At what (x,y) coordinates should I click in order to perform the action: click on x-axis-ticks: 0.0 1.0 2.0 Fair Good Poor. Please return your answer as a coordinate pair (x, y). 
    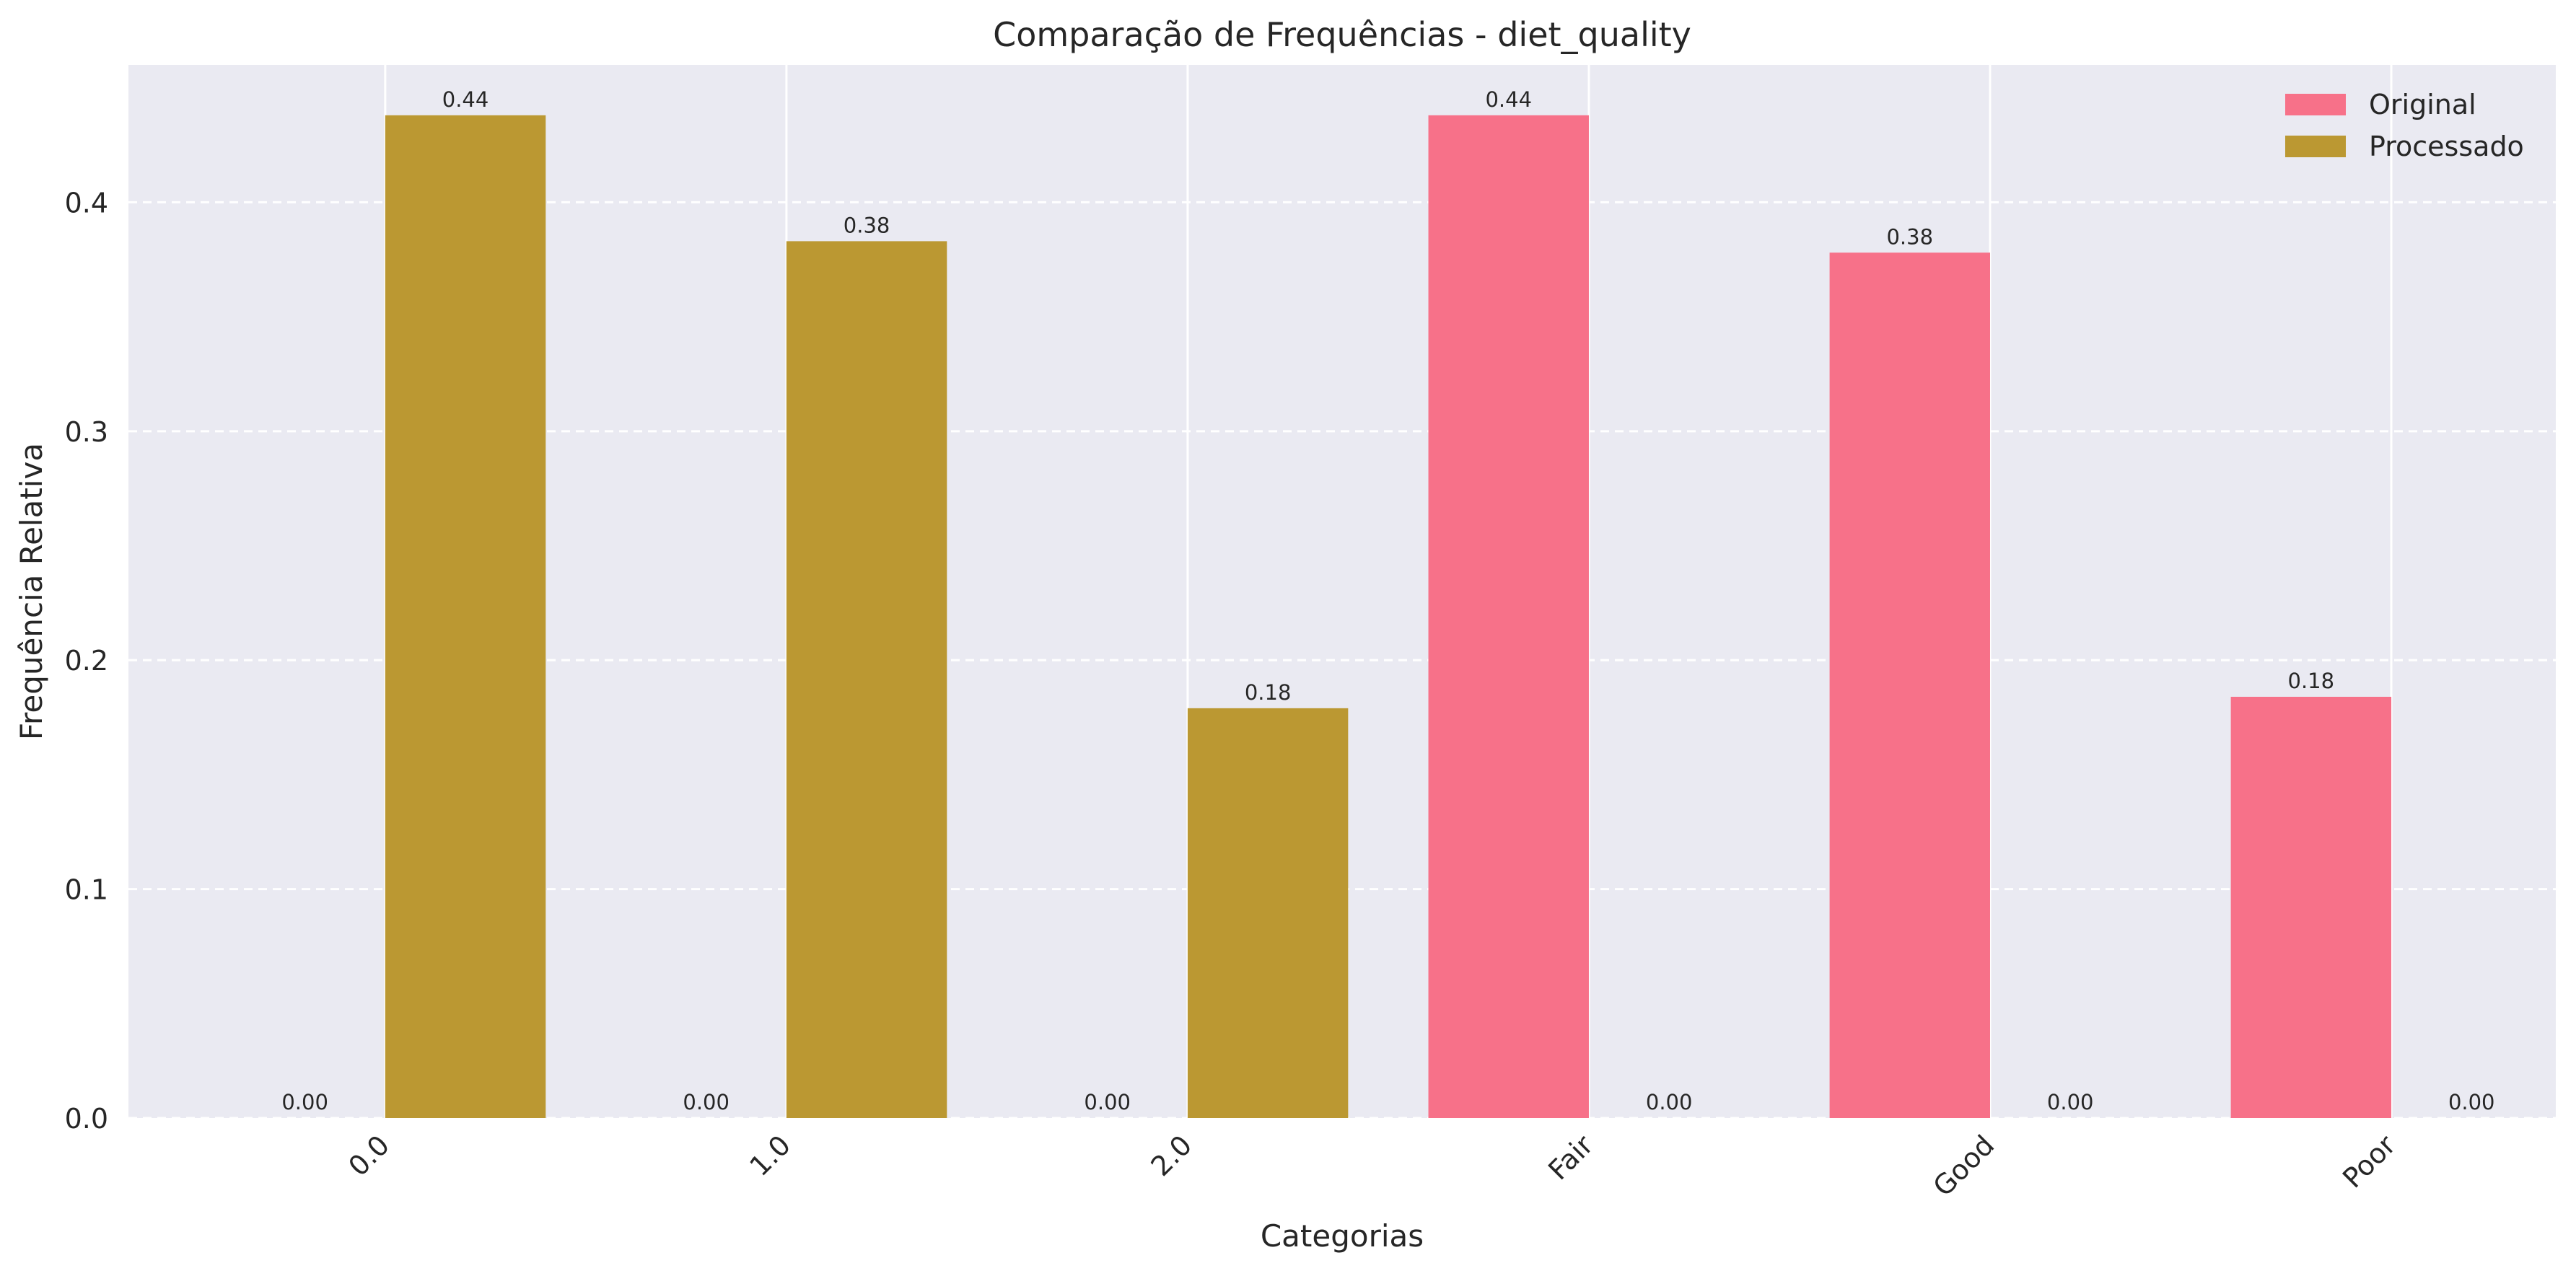
    Looking at the image, I should click on (1371, 1165).